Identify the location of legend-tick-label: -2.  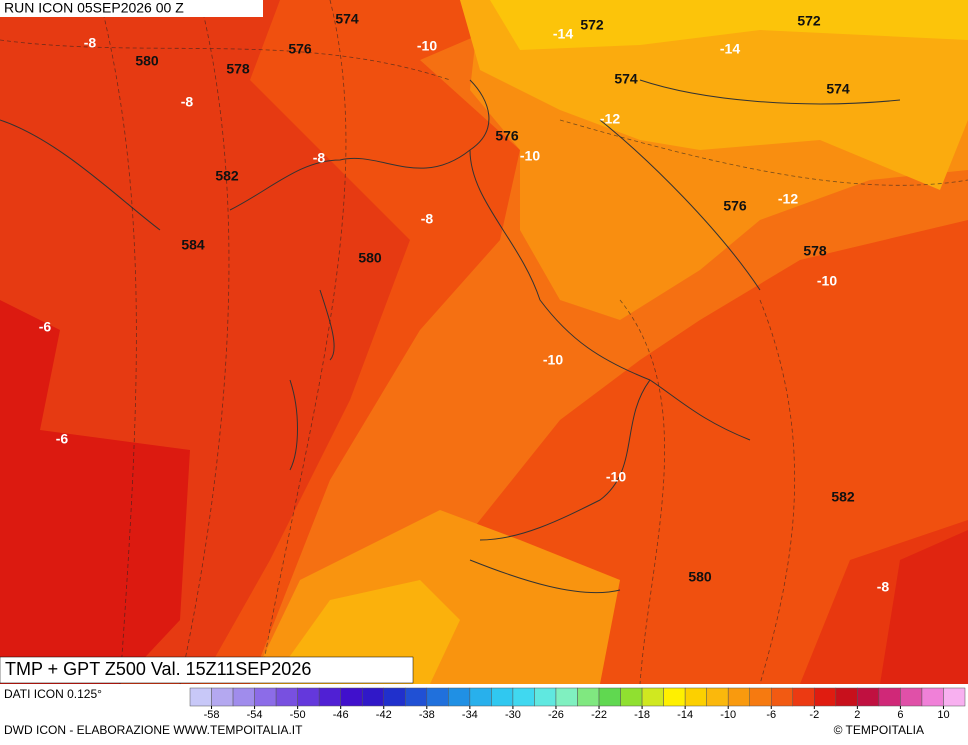
(814, 715).